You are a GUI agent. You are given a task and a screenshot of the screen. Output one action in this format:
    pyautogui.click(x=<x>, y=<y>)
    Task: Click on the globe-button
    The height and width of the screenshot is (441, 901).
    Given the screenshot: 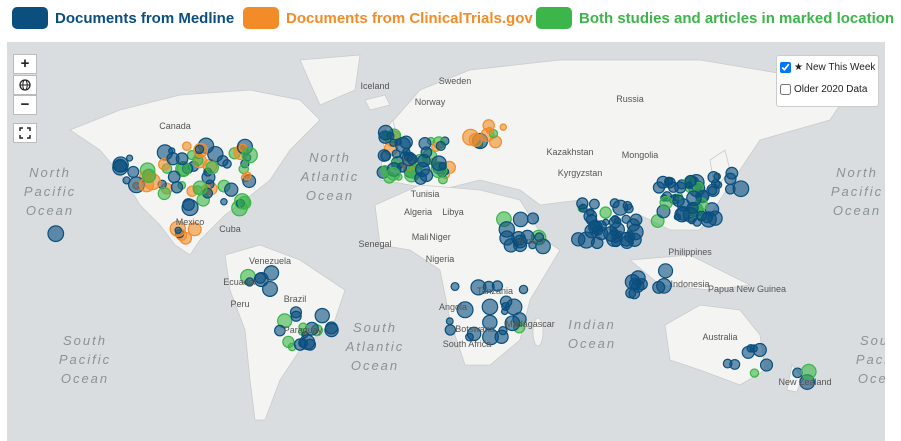 What is the action you would take?
    pyautogui.click(x=25, y=85)
    